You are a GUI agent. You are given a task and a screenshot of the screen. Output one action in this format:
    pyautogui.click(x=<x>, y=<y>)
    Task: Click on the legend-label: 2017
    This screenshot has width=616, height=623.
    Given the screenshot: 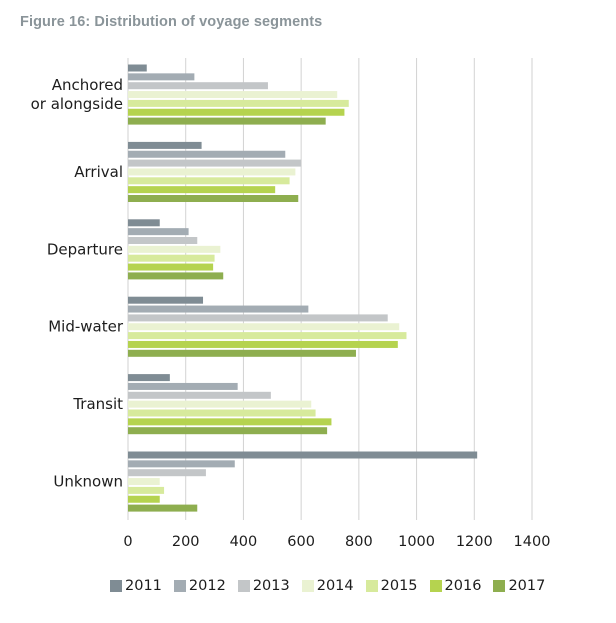 What is the action you would take?
    pyautogui.click(x=527, y=586)
    